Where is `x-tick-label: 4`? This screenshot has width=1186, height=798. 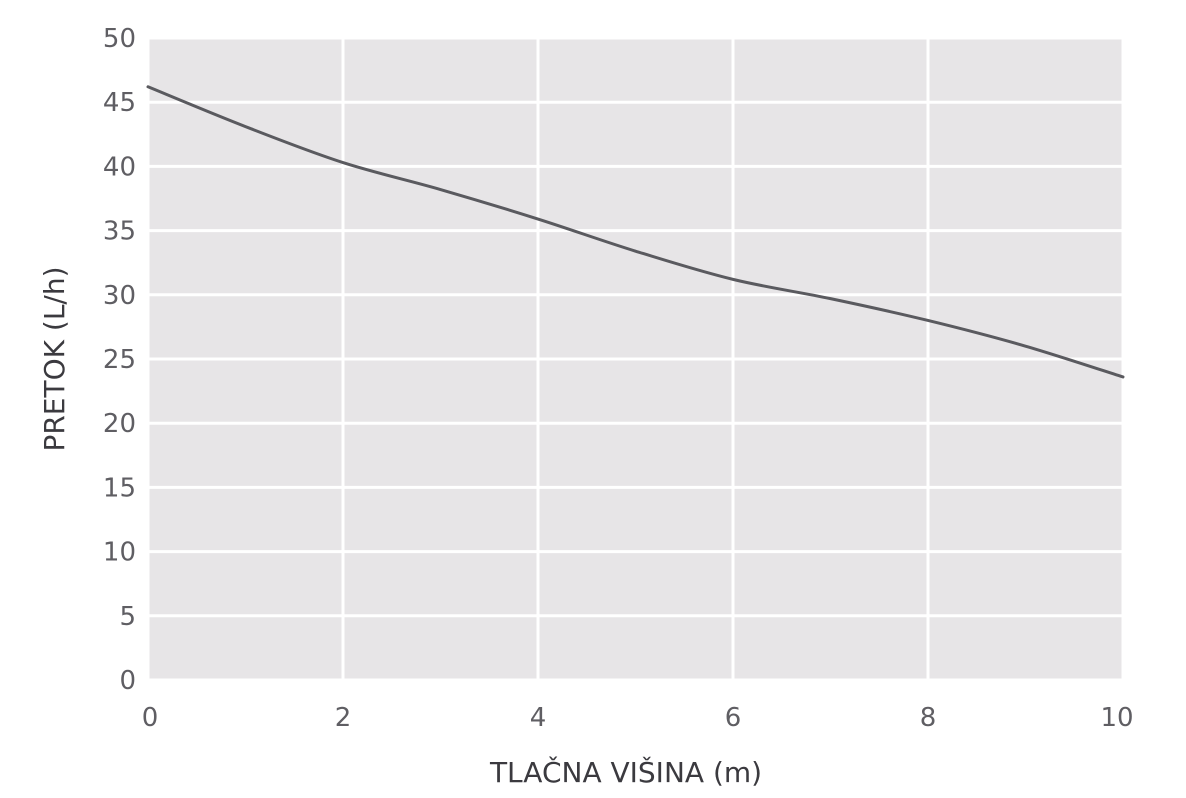
x-tick-label: 4 is located at coordinates (538, 718).